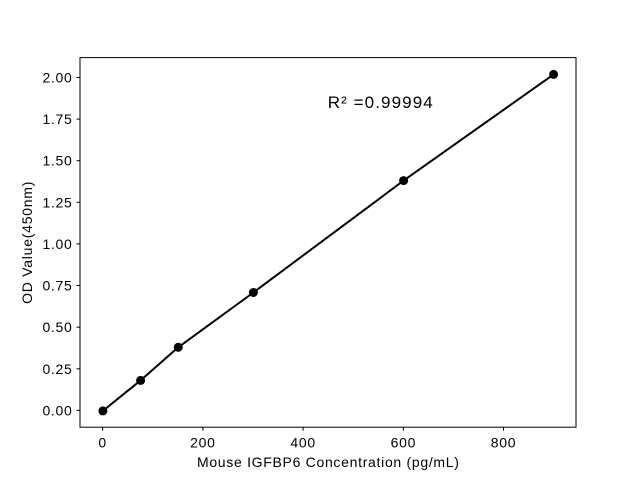 The width and height of the screenshot is (640, 485). What do you see at coordinates (57, 410) in the screenshot?
I see `svg-text: 0.00` at bounding box center [57, 410].